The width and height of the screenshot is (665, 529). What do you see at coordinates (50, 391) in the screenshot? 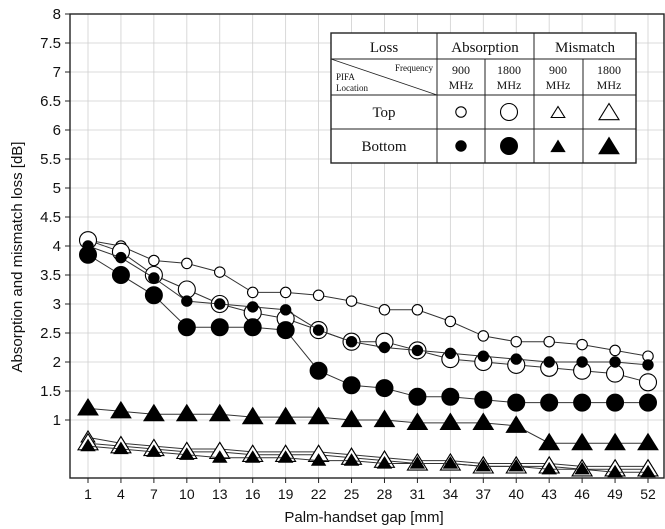
I see `y-tick-label: 1.5` at bounding box center [50, 391].